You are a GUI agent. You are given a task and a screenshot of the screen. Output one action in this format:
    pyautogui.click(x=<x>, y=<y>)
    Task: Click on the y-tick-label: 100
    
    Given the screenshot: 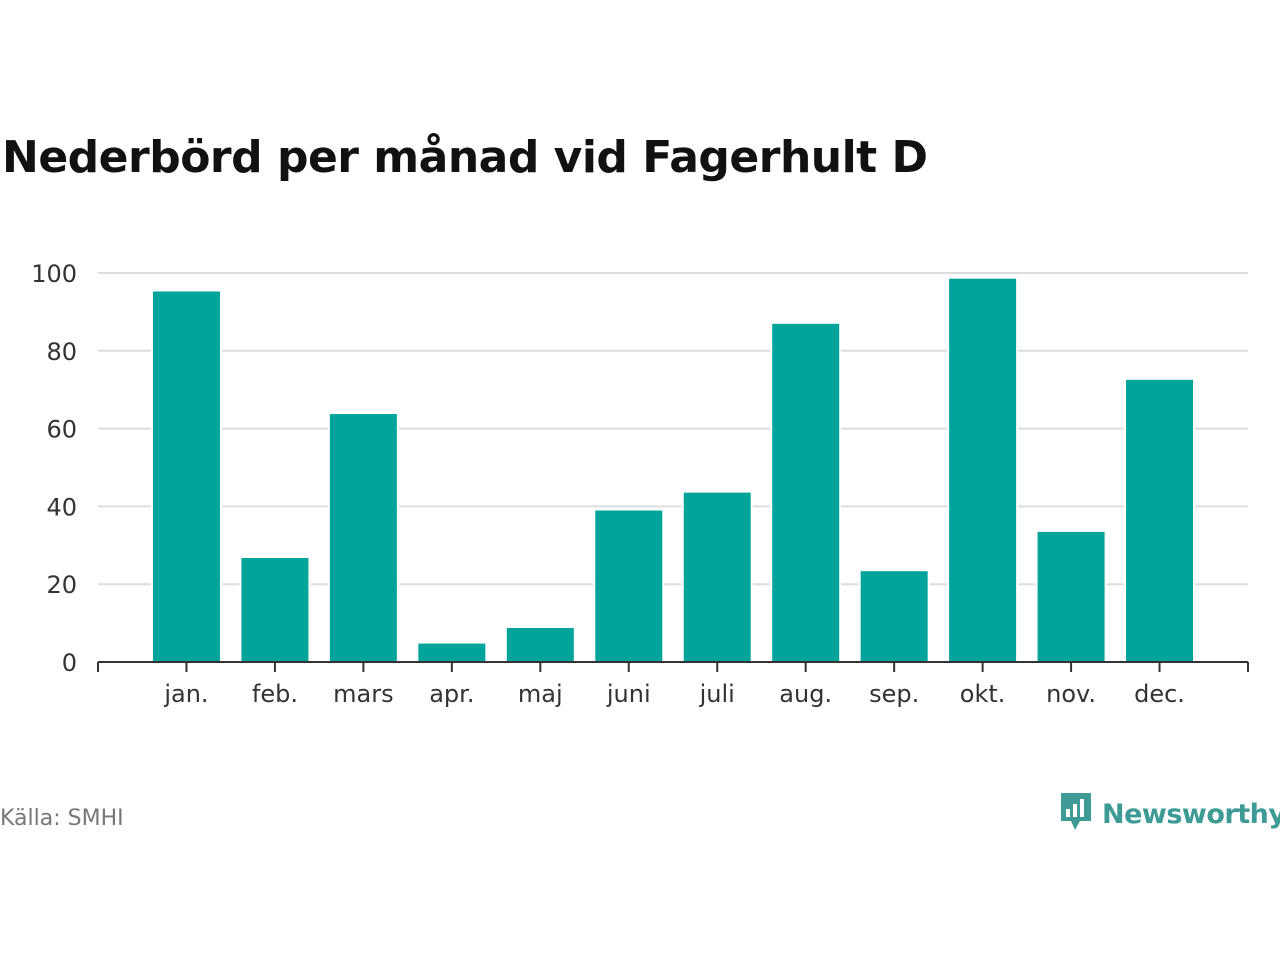 What is the action you would take?
    pyautogui.click(x=54, y=274)
    